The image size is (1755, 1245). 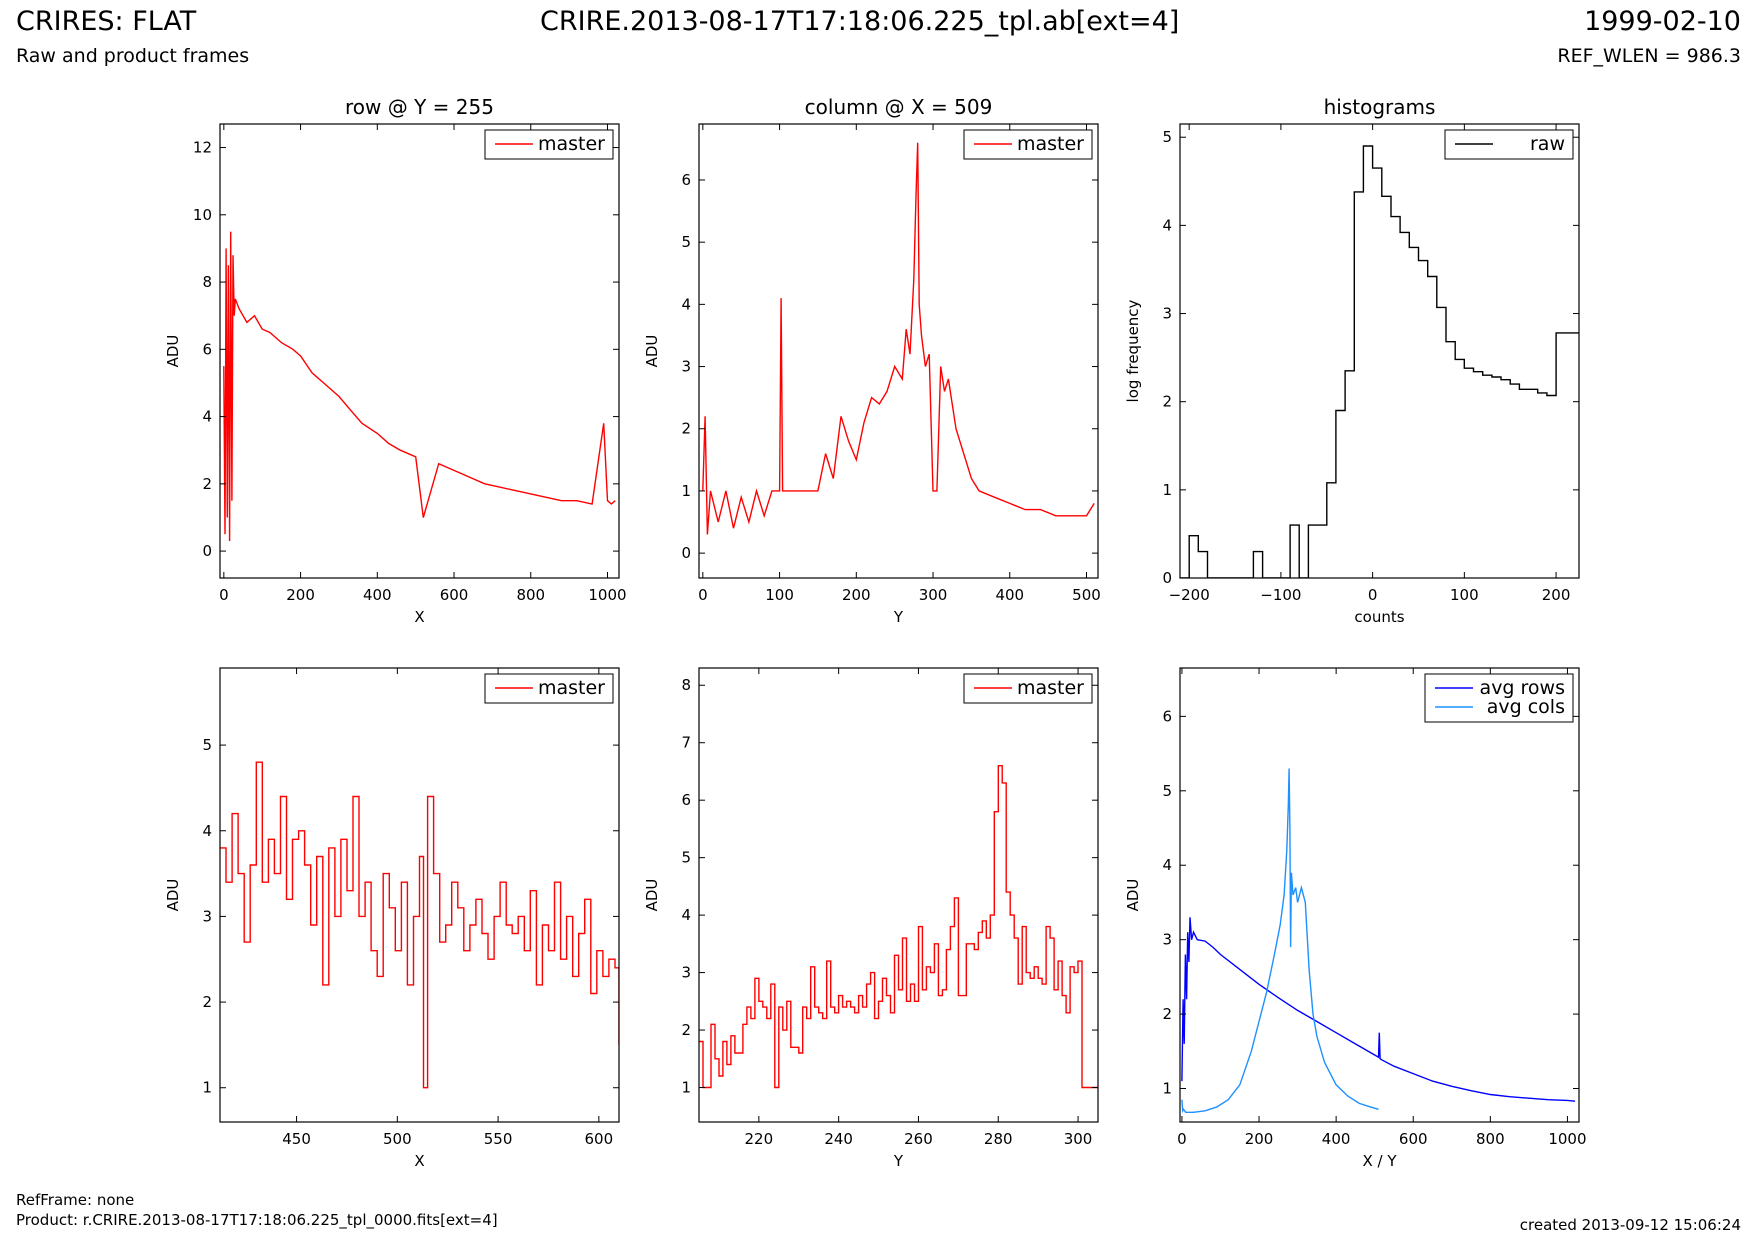 What do you see at coordinates (1522, 688) in the screenshot?
I see `legend-label: avg rows` at bounding box center [1522, 688].